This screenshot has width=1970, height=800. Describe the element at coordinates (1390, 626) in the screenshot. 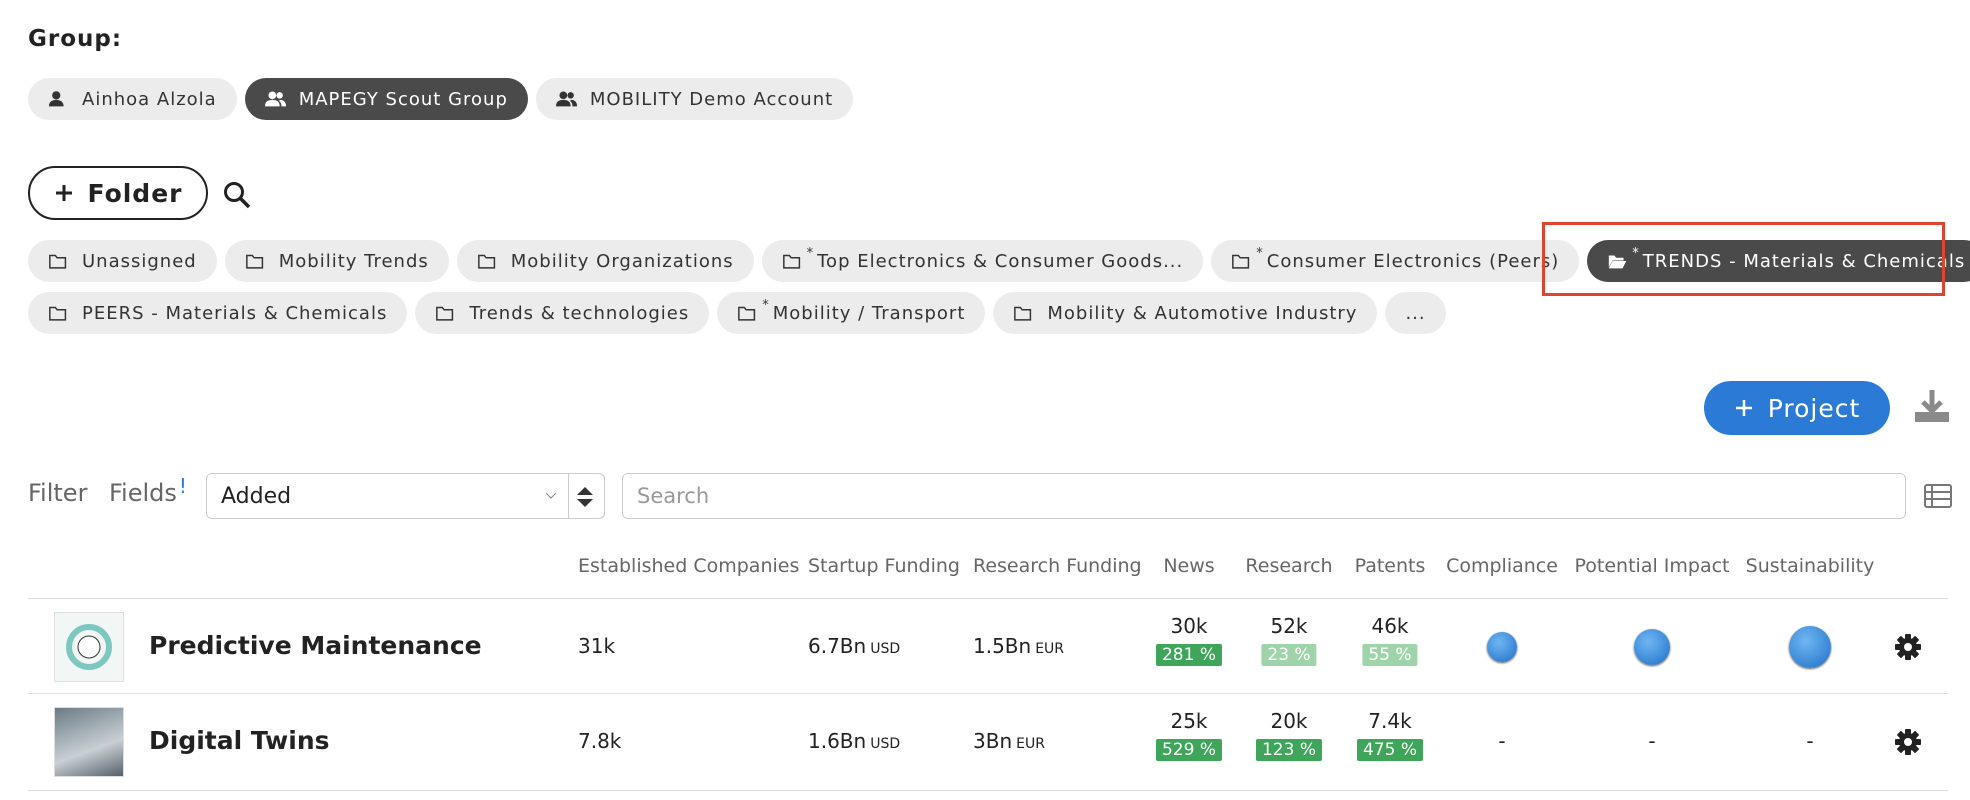

I see `metric-value: 46k` at that location.